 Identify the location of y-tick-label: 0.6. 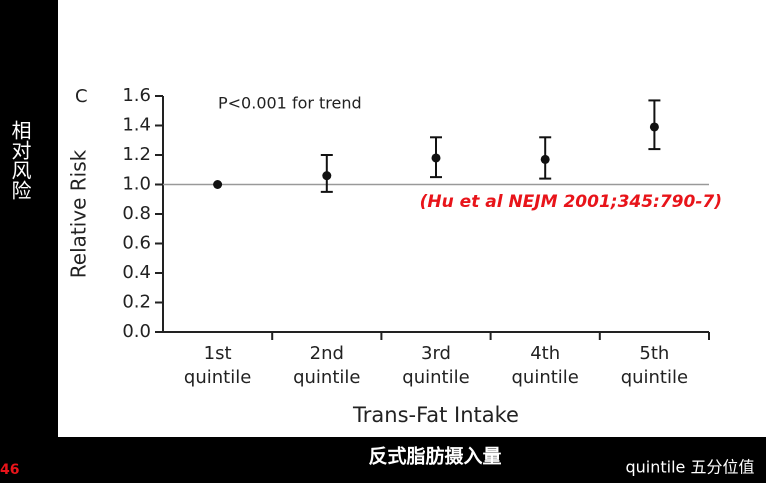
(136, 243).